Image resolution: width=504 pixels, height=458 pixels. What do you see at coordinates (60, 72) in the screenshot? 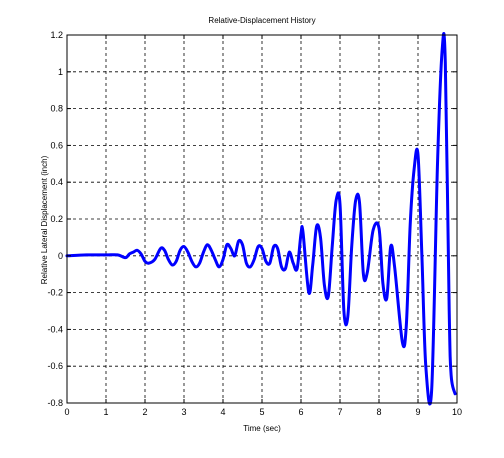
I see `y-tick-label: 1` at bounding box center [60, 72].